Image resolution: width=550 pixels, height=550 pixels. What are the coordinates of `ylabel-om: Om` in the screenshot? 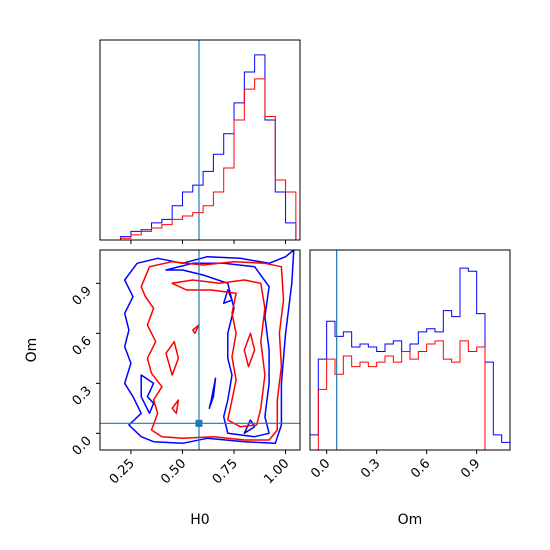 It's located at (32, 350).